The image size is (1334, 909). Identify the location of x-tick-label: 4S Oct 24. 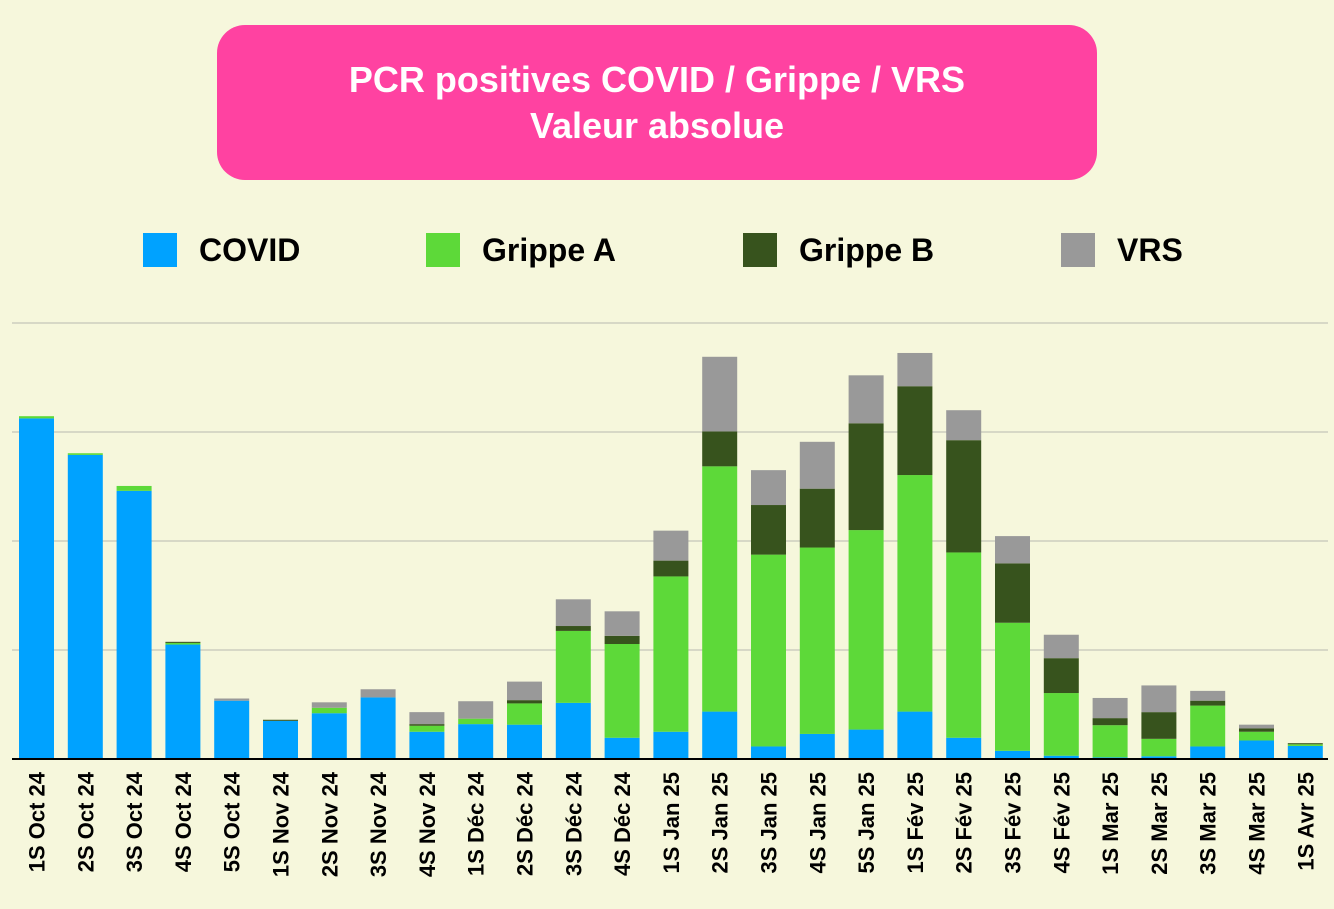
(183, 821).